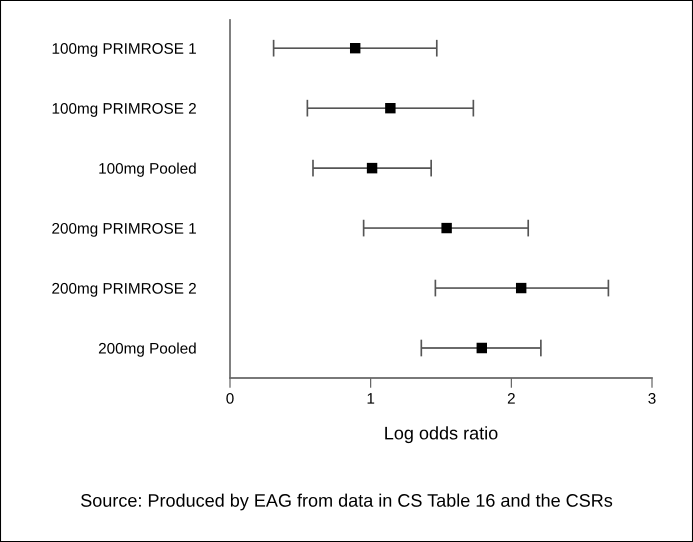 The image size is (693, 542). I want to click on x-axis-title: Log odds ratio, so click(441, 435).